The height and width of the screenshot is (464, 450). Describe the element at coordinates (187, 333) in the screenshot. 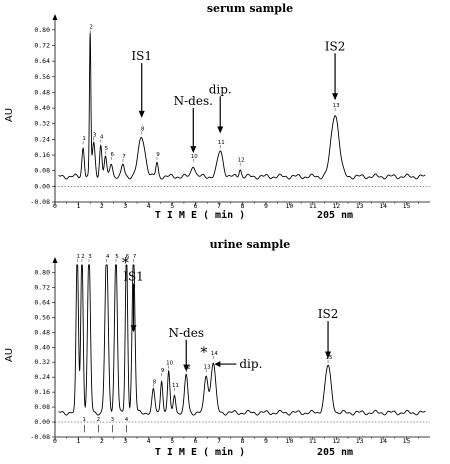

I see `annotation-label: N-des` at that location.